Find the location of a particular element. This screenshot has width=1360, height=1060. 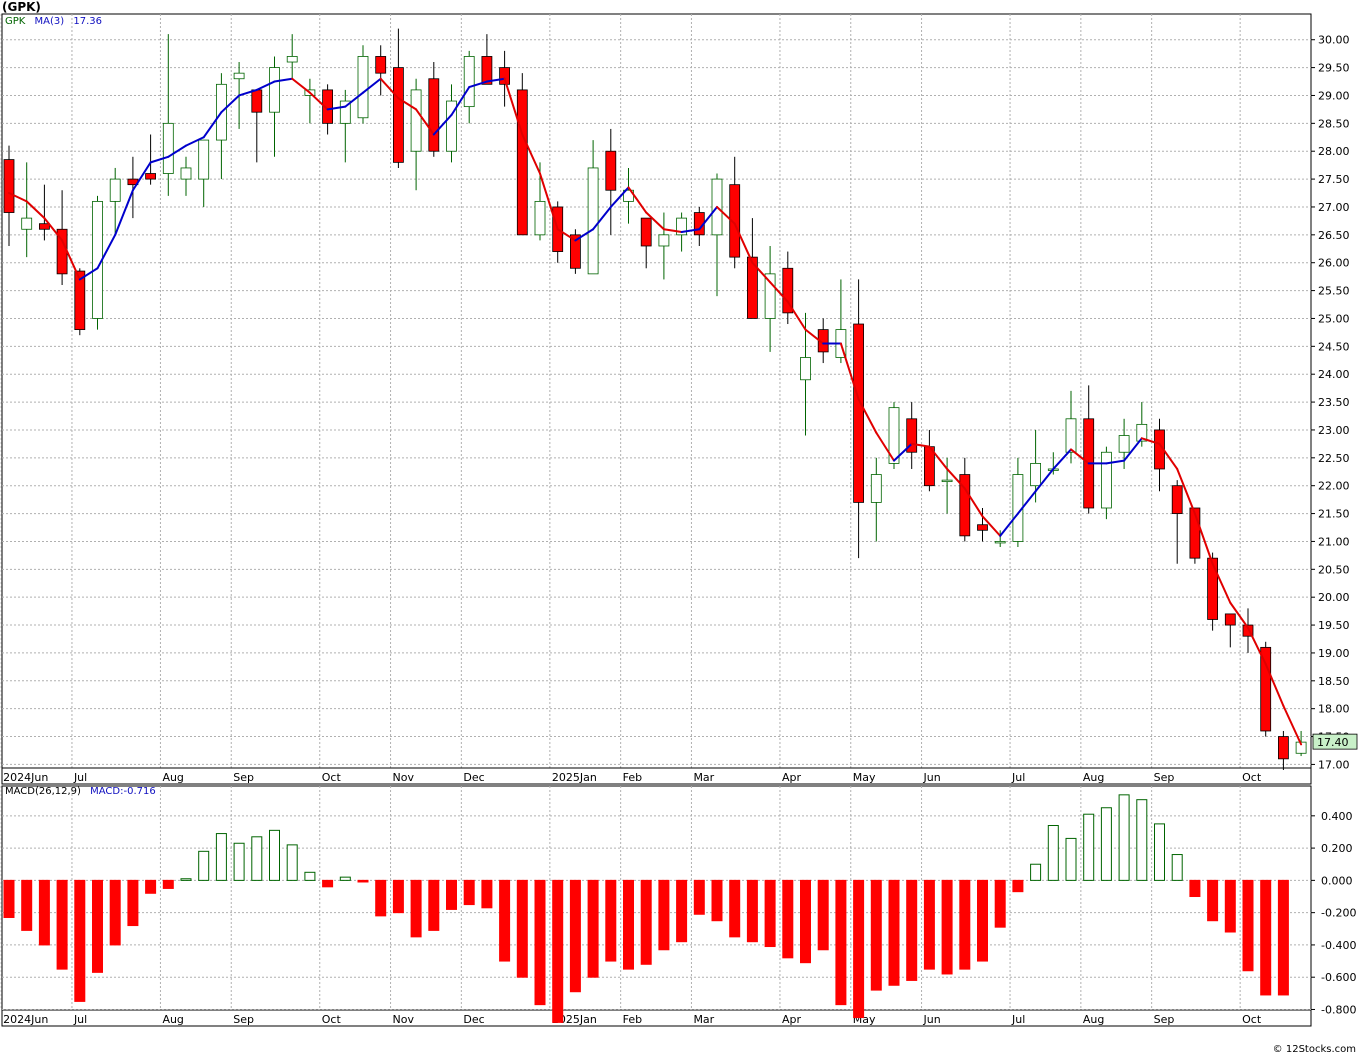

y-tick-label: 22.00 is located at coordinates (1334, 486).